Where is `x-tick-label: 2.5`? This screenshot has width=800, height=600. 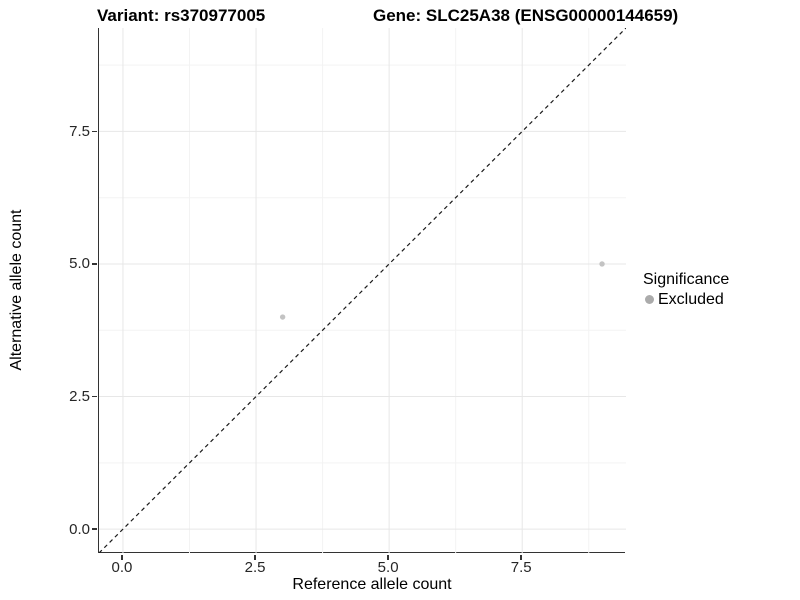
x-tick-label: 2.5 is located at coordinates (255, 567).